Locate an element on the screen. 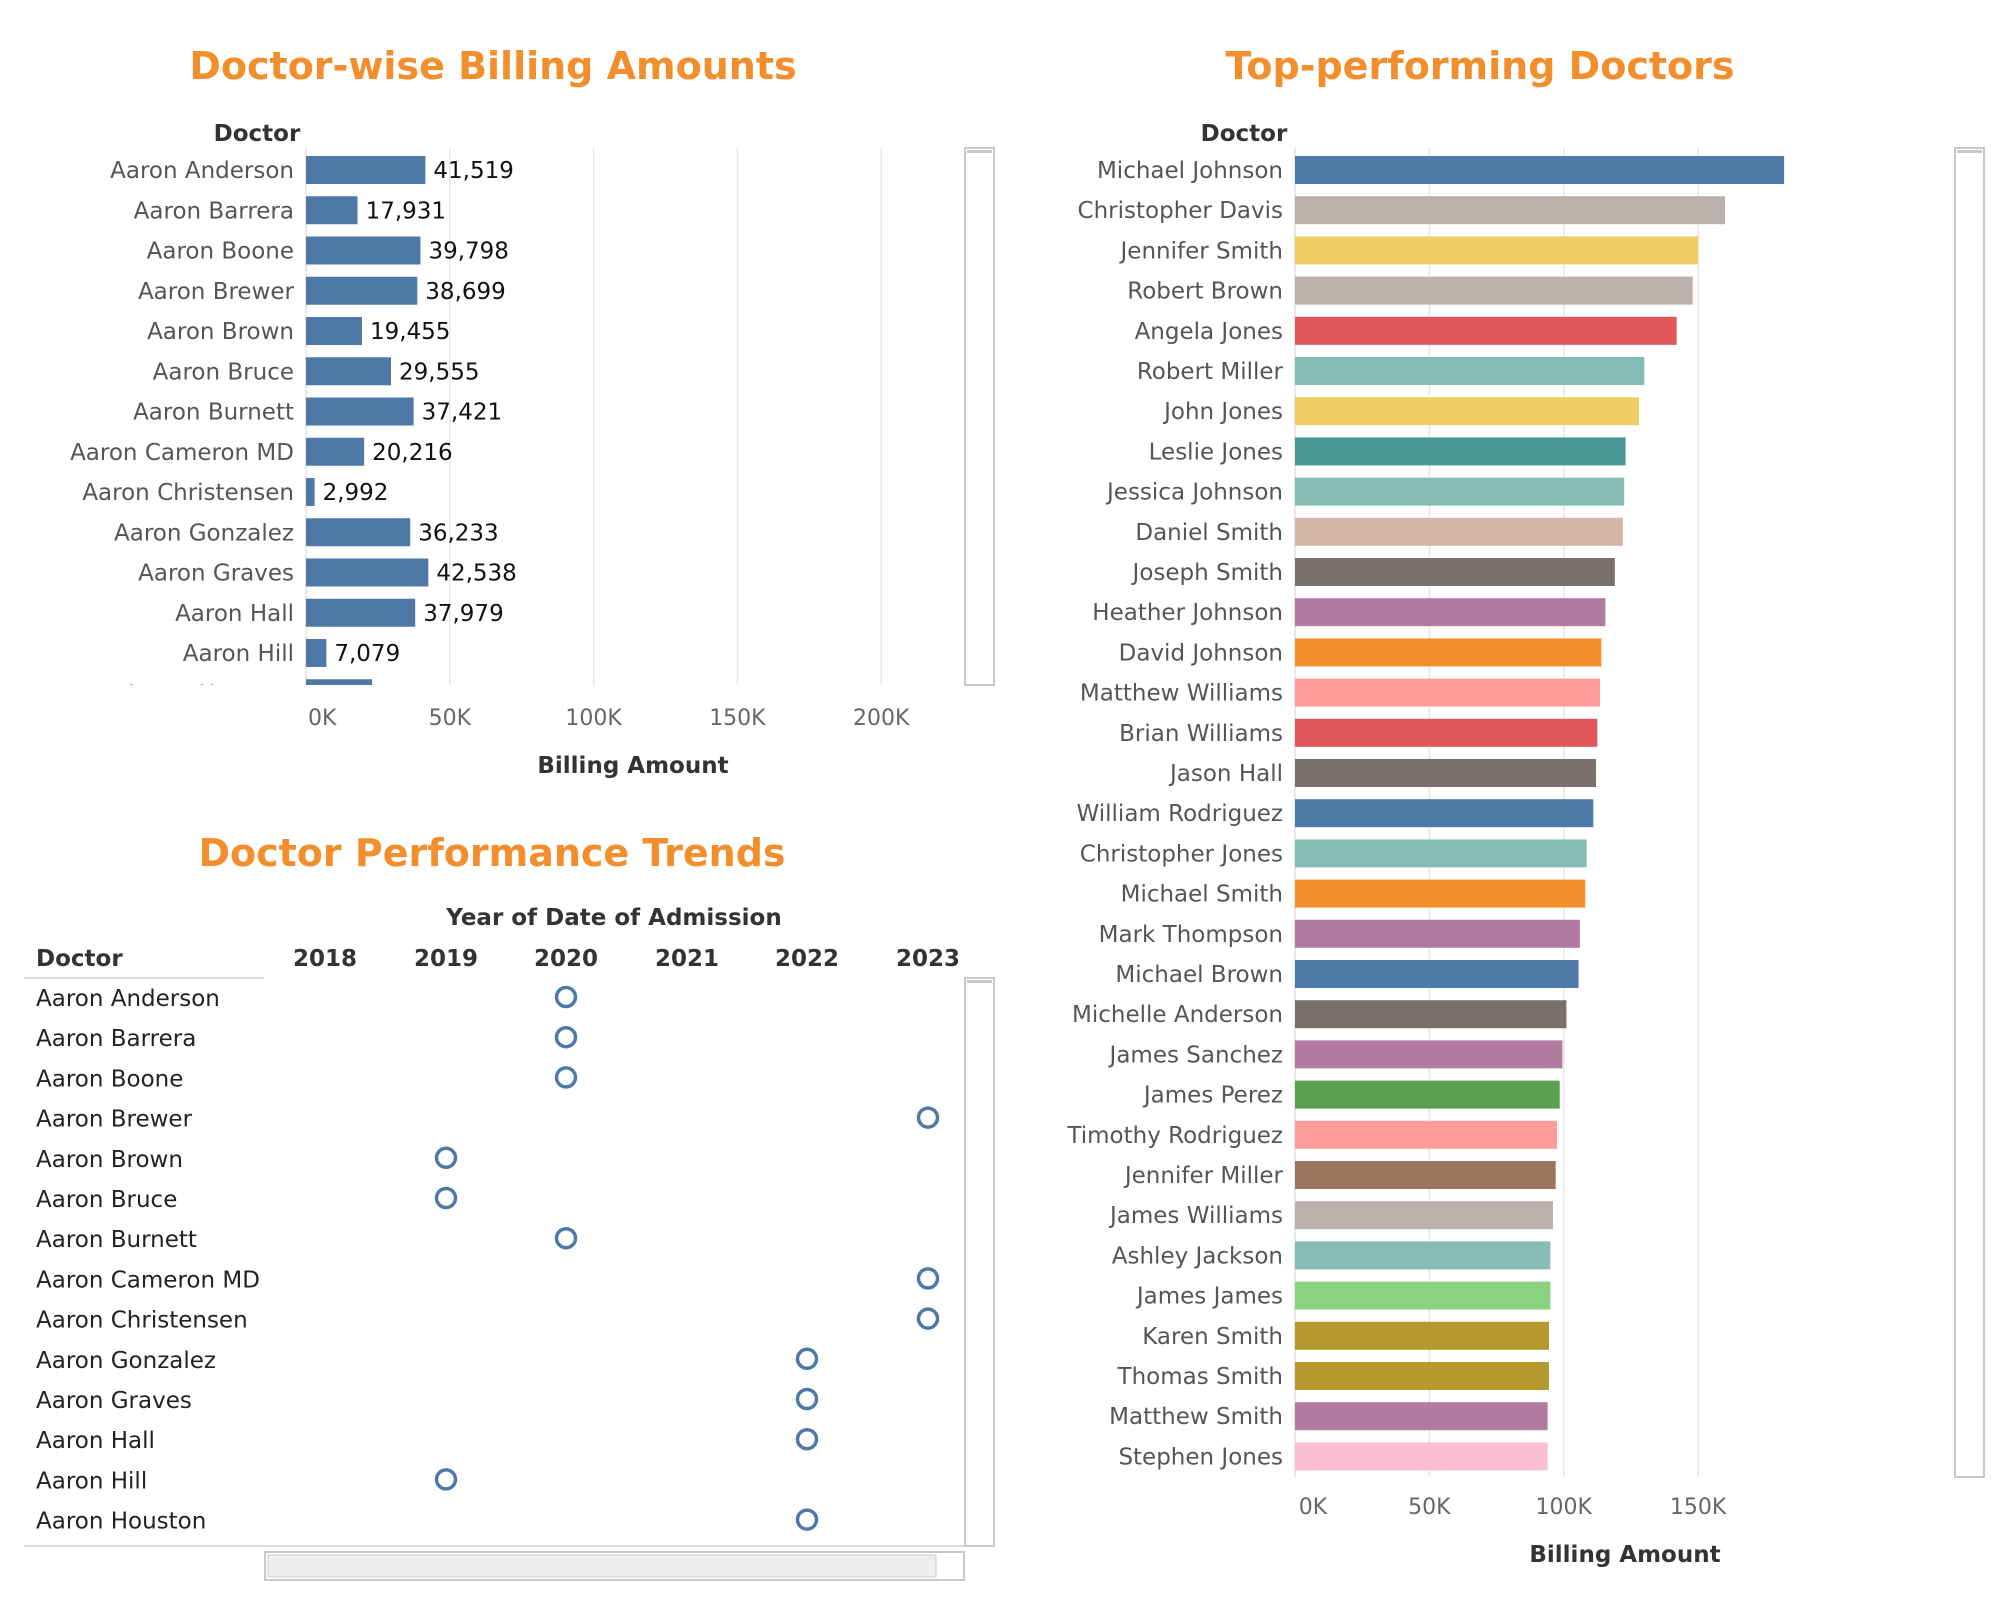 The width and height of the screenshot is (2000, 1600). row-header: Doctor is located at coordinates (79, 959).